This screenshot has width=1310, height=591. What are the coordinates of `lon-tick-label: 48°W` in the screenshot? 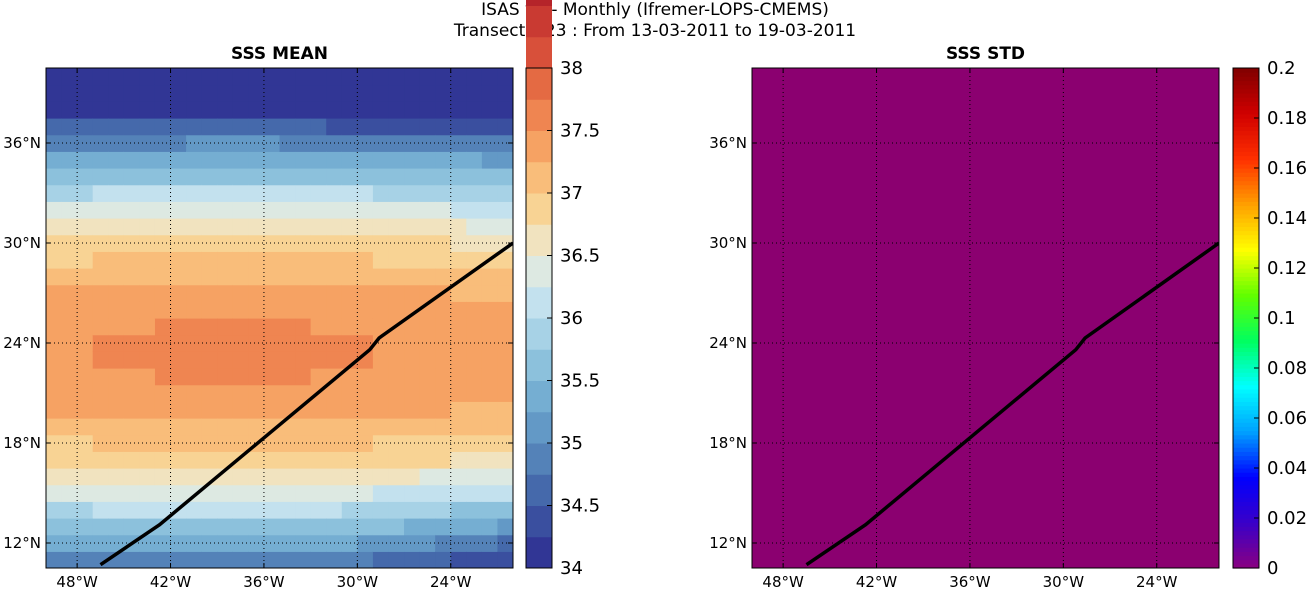 It's located at (77, 582).